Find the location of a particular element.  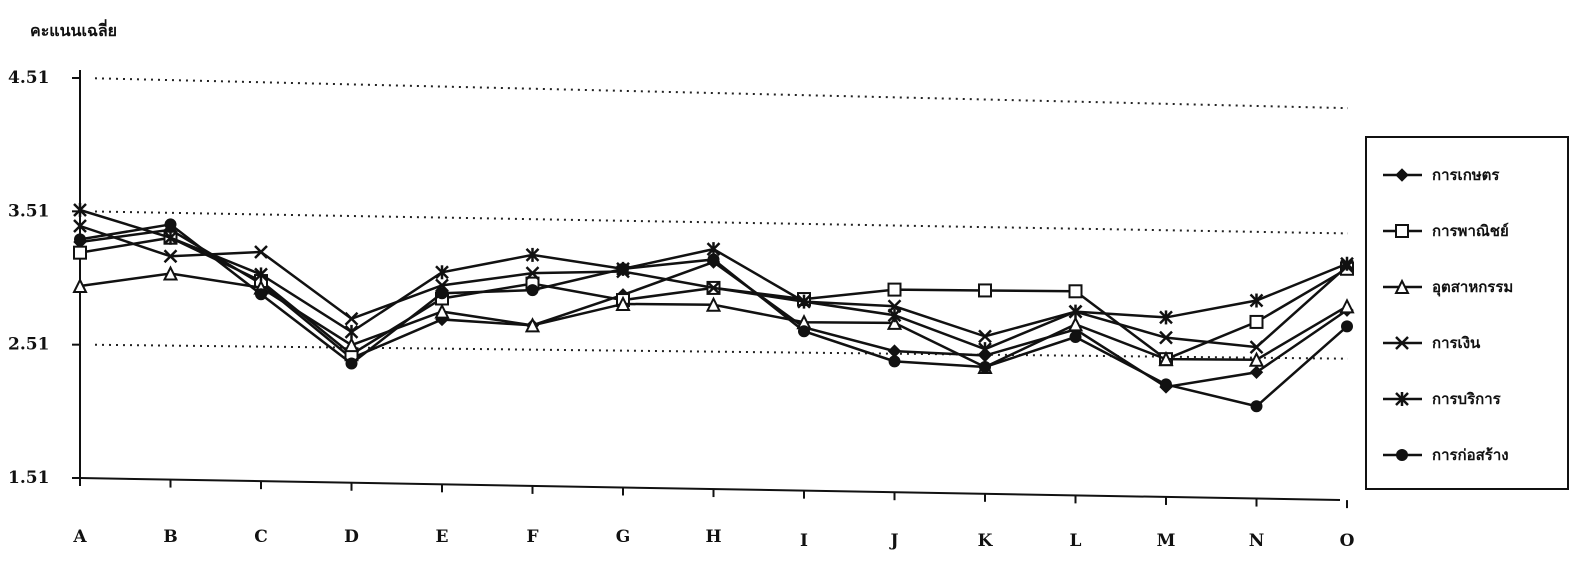

legend-label-0: การเกษตร is located at coordinates (1466, 175).